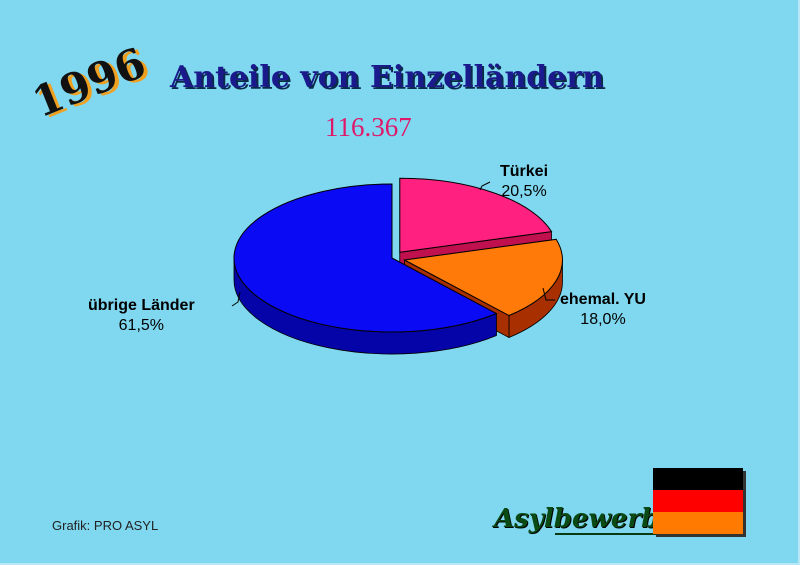  What do you see at coordinates (141, 316) in the screenshot?
I see `slice-label-uebrige: übrige Länder 61,5%` at bounding box center [141, 316].